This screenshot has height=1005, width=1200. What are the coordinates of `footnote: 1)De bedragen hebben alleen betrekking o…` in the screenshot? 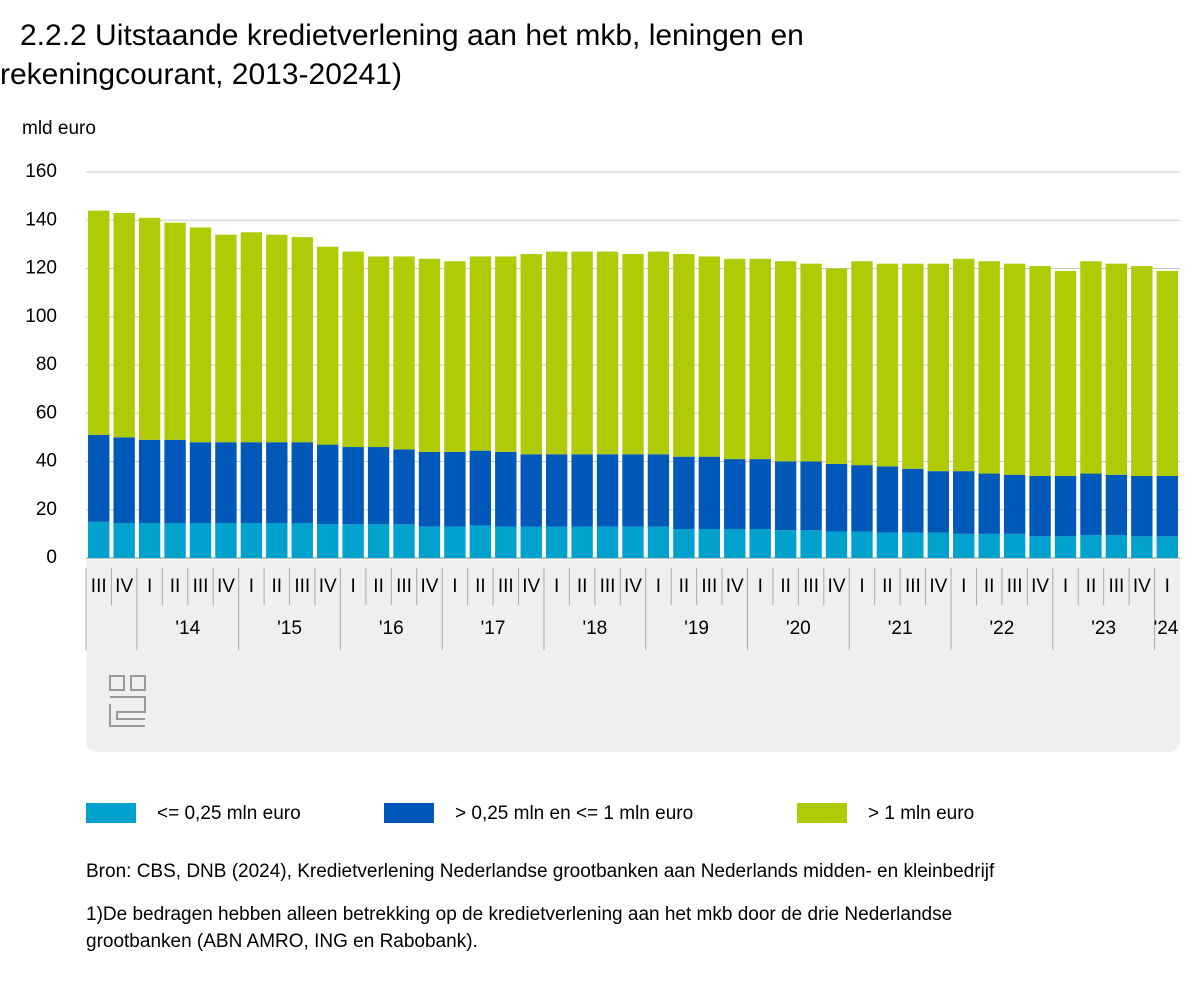 It's located at (519, 914).